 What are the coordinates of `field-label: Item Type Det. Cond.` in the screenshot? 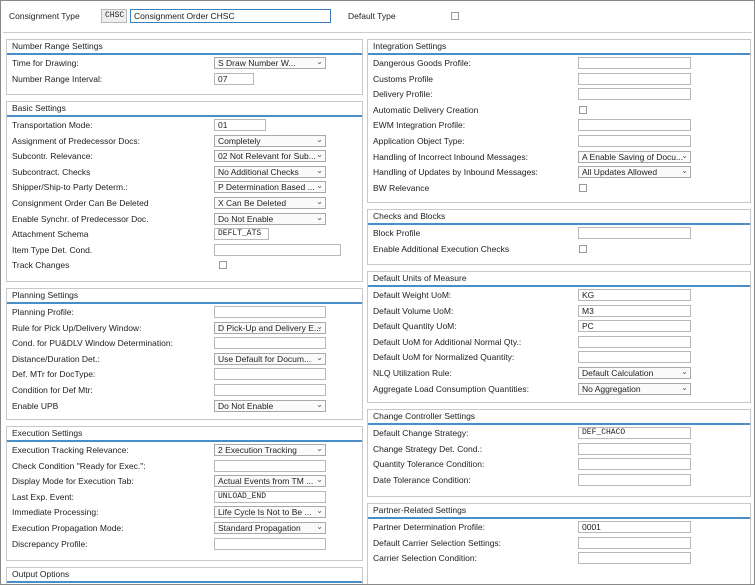 It's located at (52, 249).